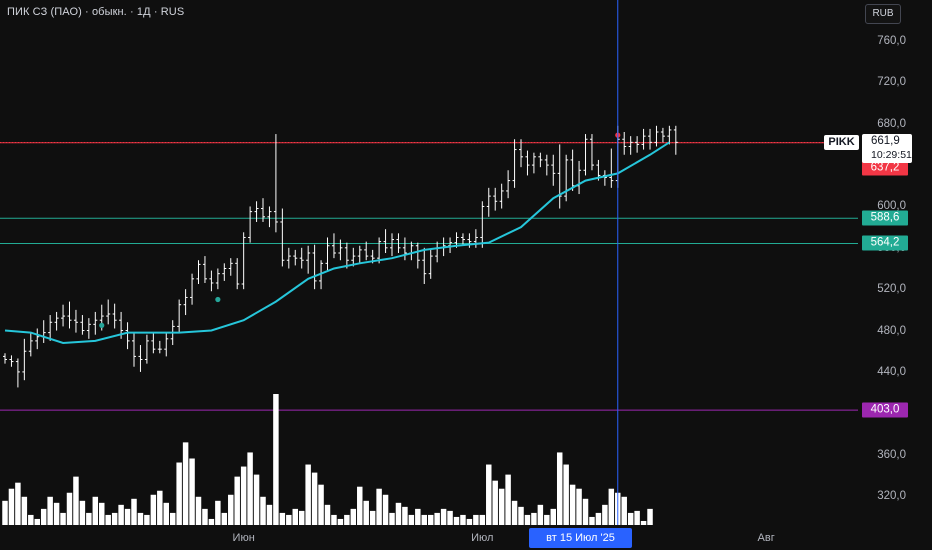  Describe the element at coordinates (883, 14) in the screenshot. I see `currency-button: RUB` at that location.